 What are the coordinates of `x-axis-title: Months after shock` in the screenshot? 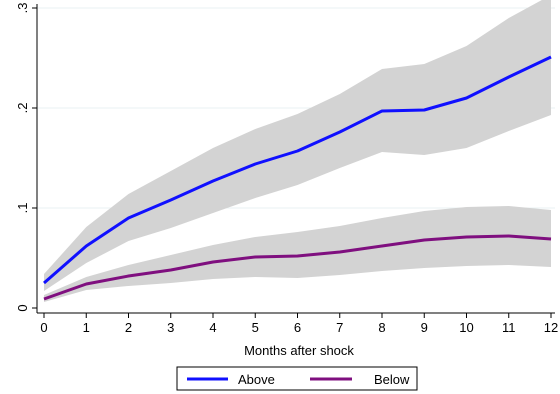 It's located at (299, 350).